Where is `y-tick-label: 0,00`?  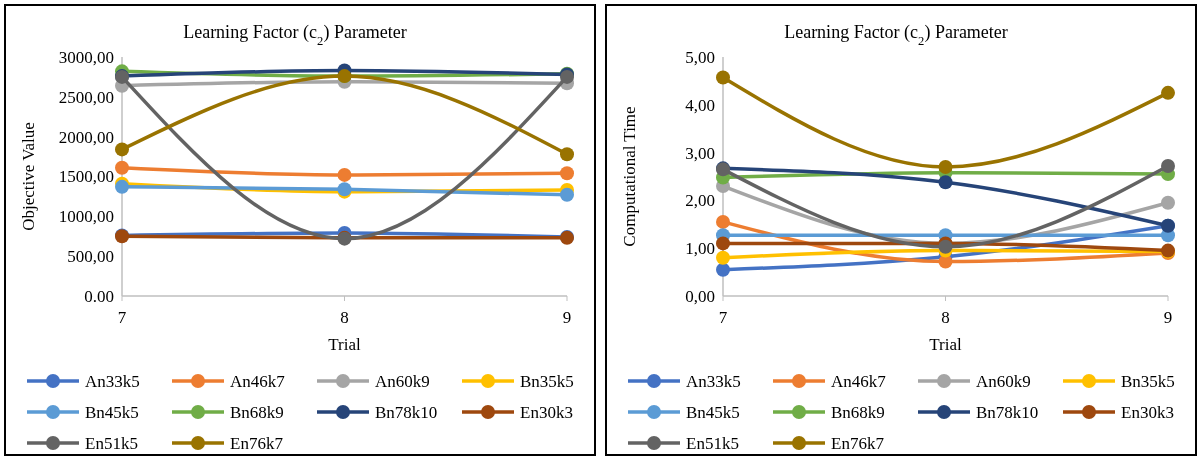 y-tick-label: 0,00 is located at coordinates (700, 296).